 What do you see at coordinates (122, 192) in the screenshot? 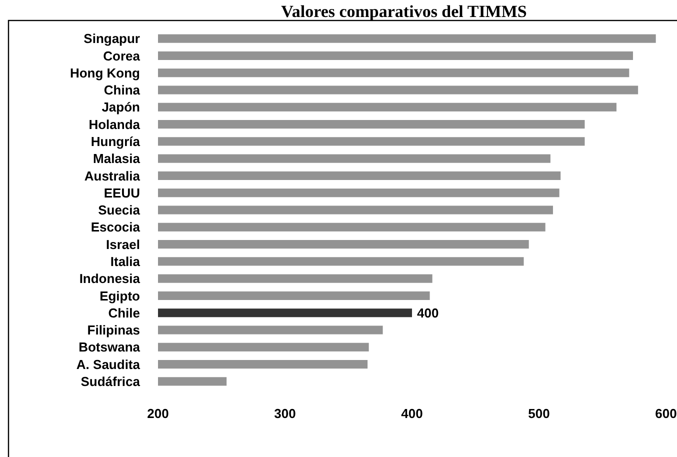
I see `y-tick-label: EEUU` at bounding box center [122, 192].